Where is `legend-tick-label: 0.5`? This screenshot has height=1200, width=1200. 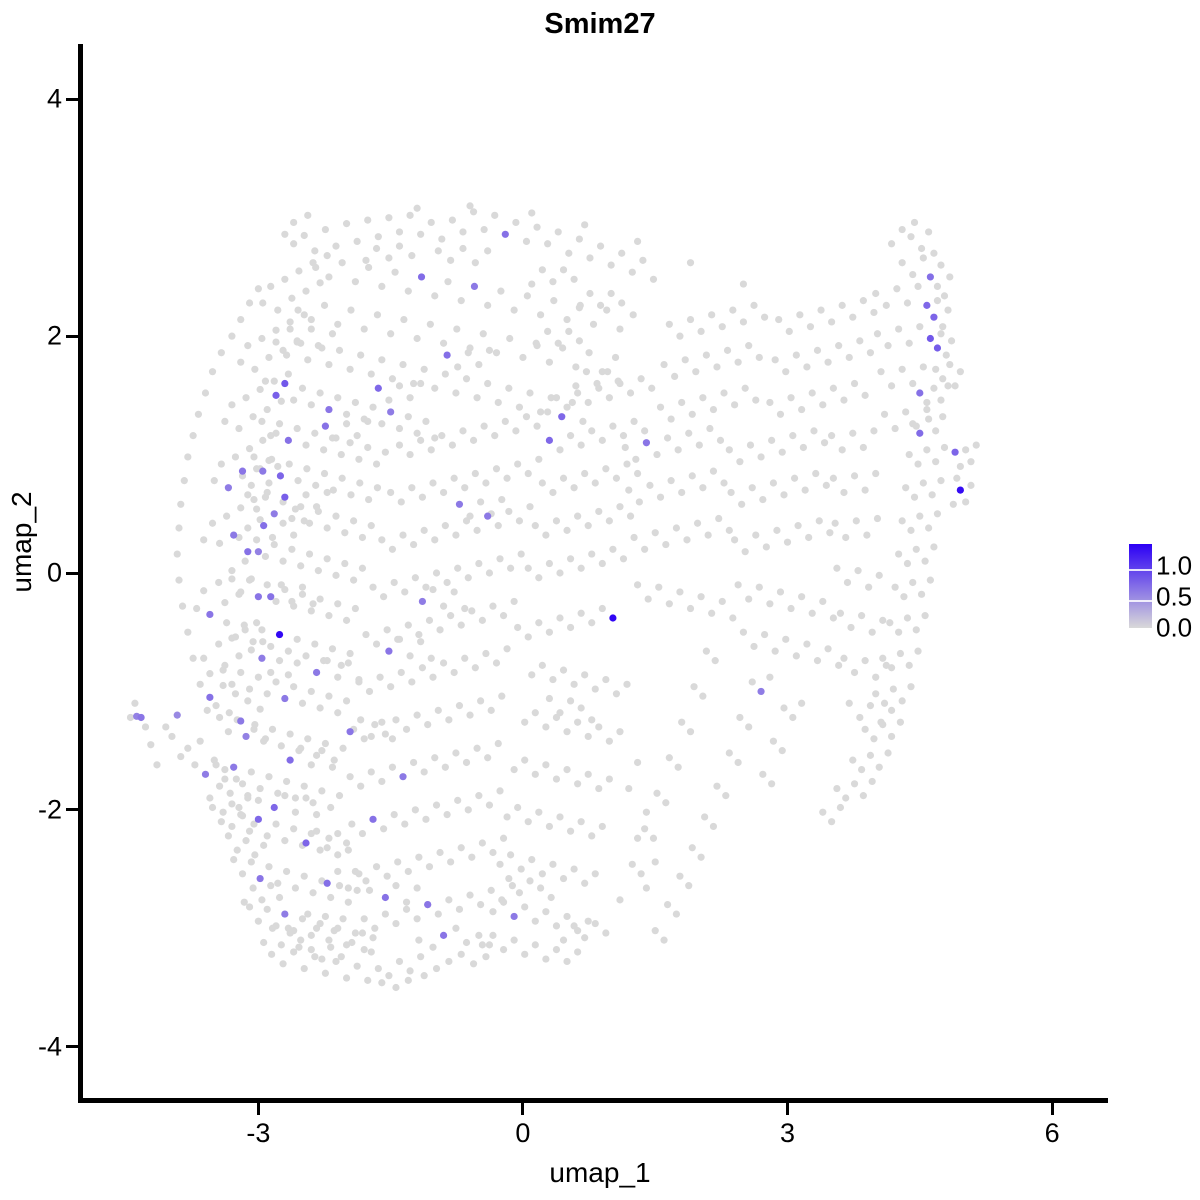
legend-tick-label: 0.5 is located at coordinates (1174, 596).